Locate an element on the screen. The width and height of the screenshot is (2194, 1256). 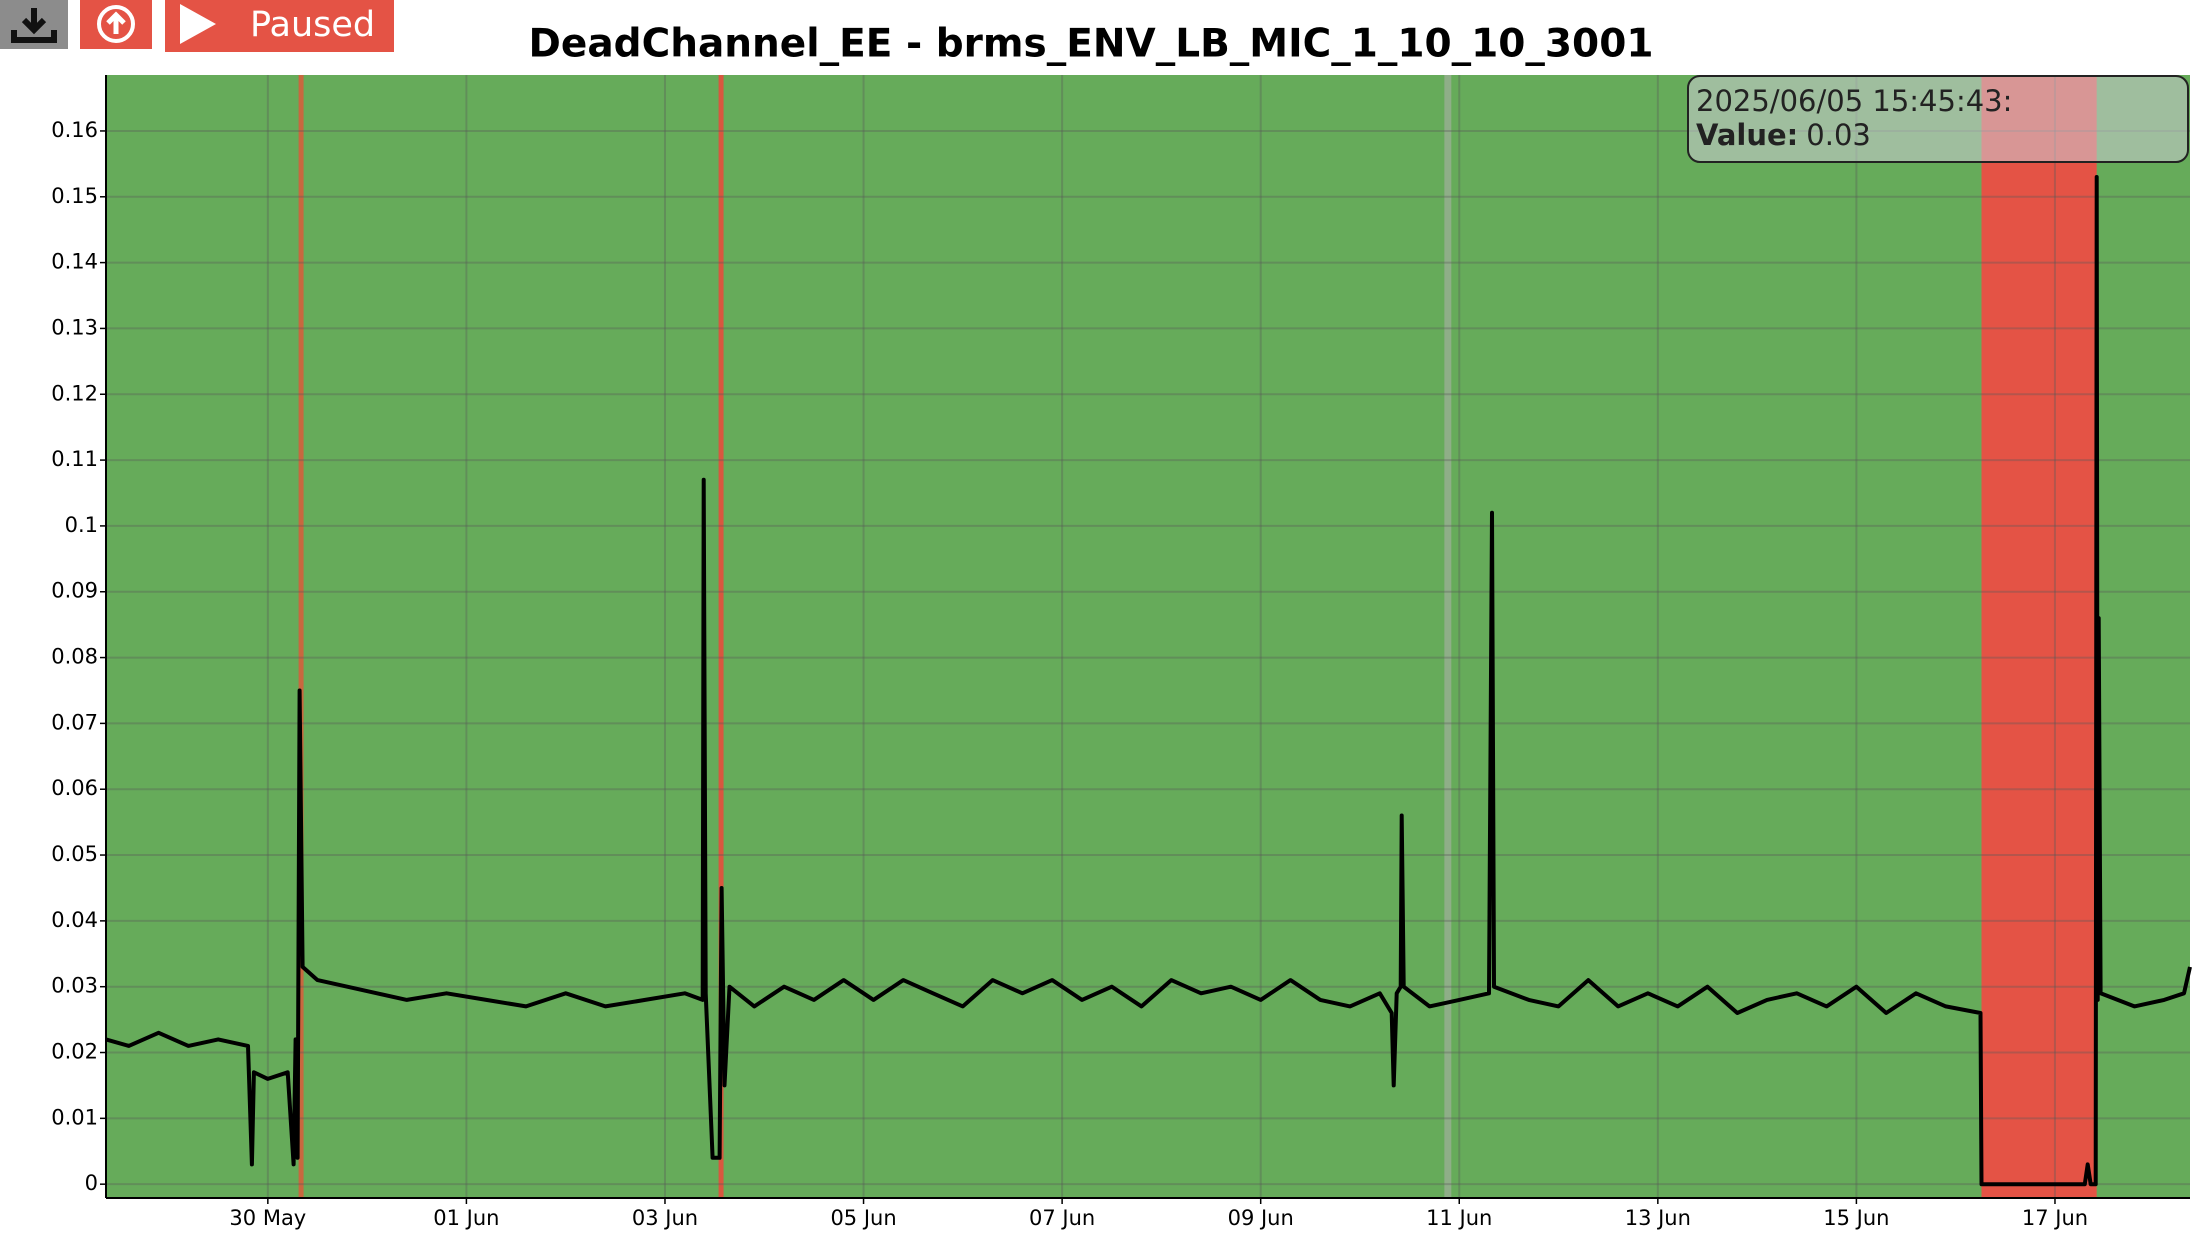
y-tick-label: 0 is located at coordinates (91, 1183).